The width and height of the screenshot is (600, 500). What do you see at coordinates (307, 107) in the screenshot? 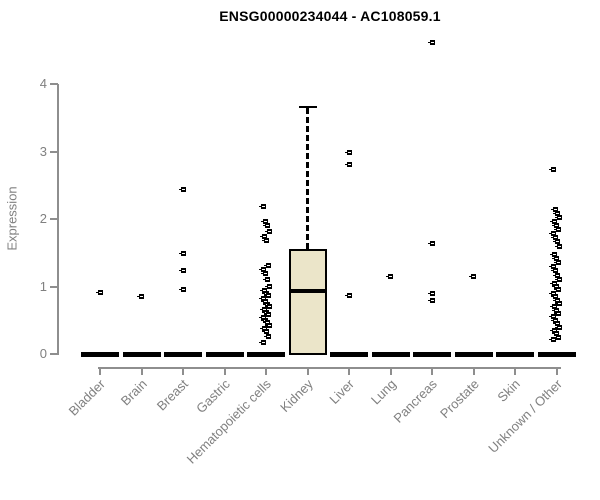
I see `whisker-cap` at bounding box center [307, 107].